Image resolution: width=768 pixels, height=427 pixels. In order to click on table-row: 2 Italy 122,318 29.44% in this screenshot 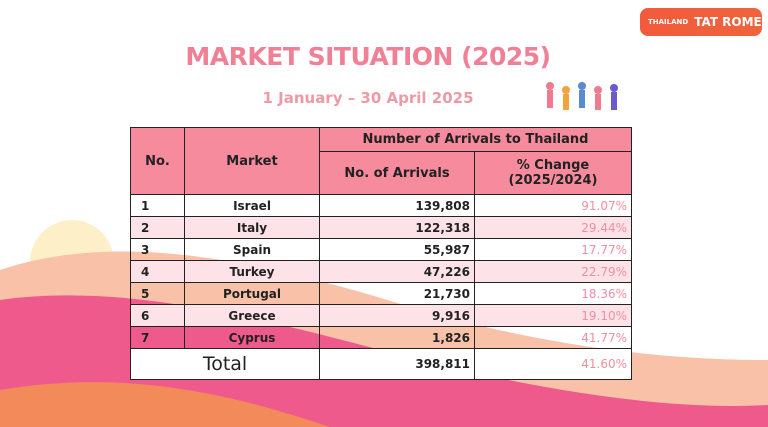, I will do `click(381, 227)`.